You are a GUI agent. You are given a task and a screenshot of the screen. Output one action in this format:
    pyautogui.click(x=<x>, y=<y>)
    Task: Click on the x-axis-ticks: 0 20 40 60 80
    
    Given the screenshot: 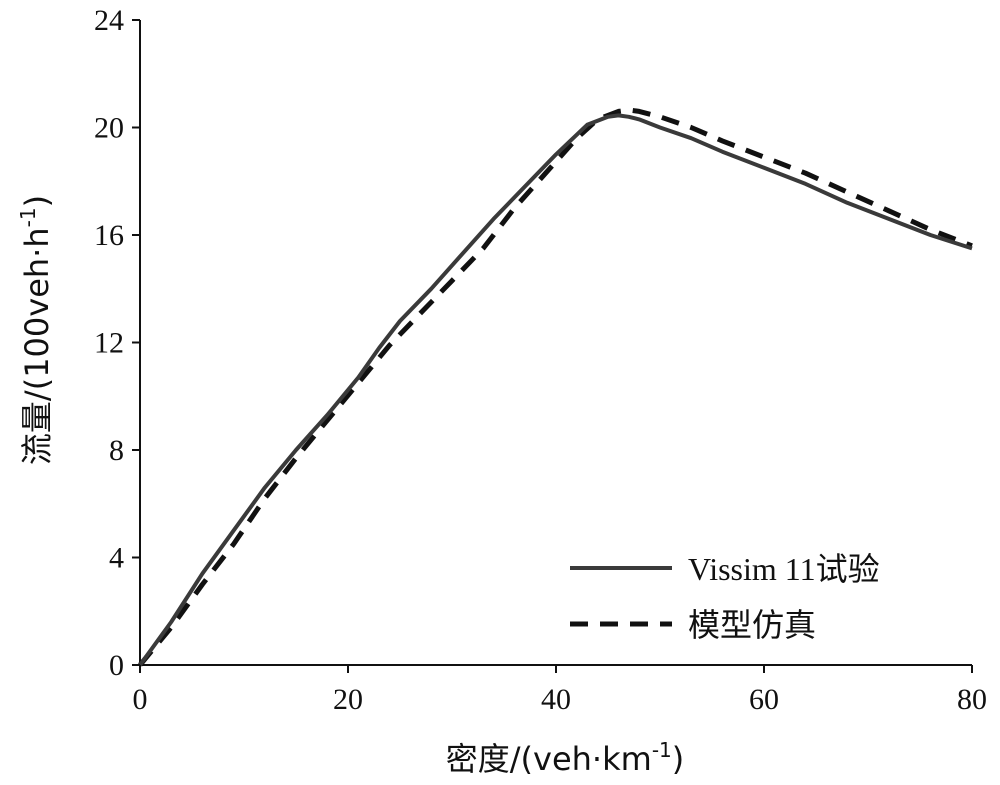 What is the action you would take?
    pyautogui.click(x=560, y=690)
    